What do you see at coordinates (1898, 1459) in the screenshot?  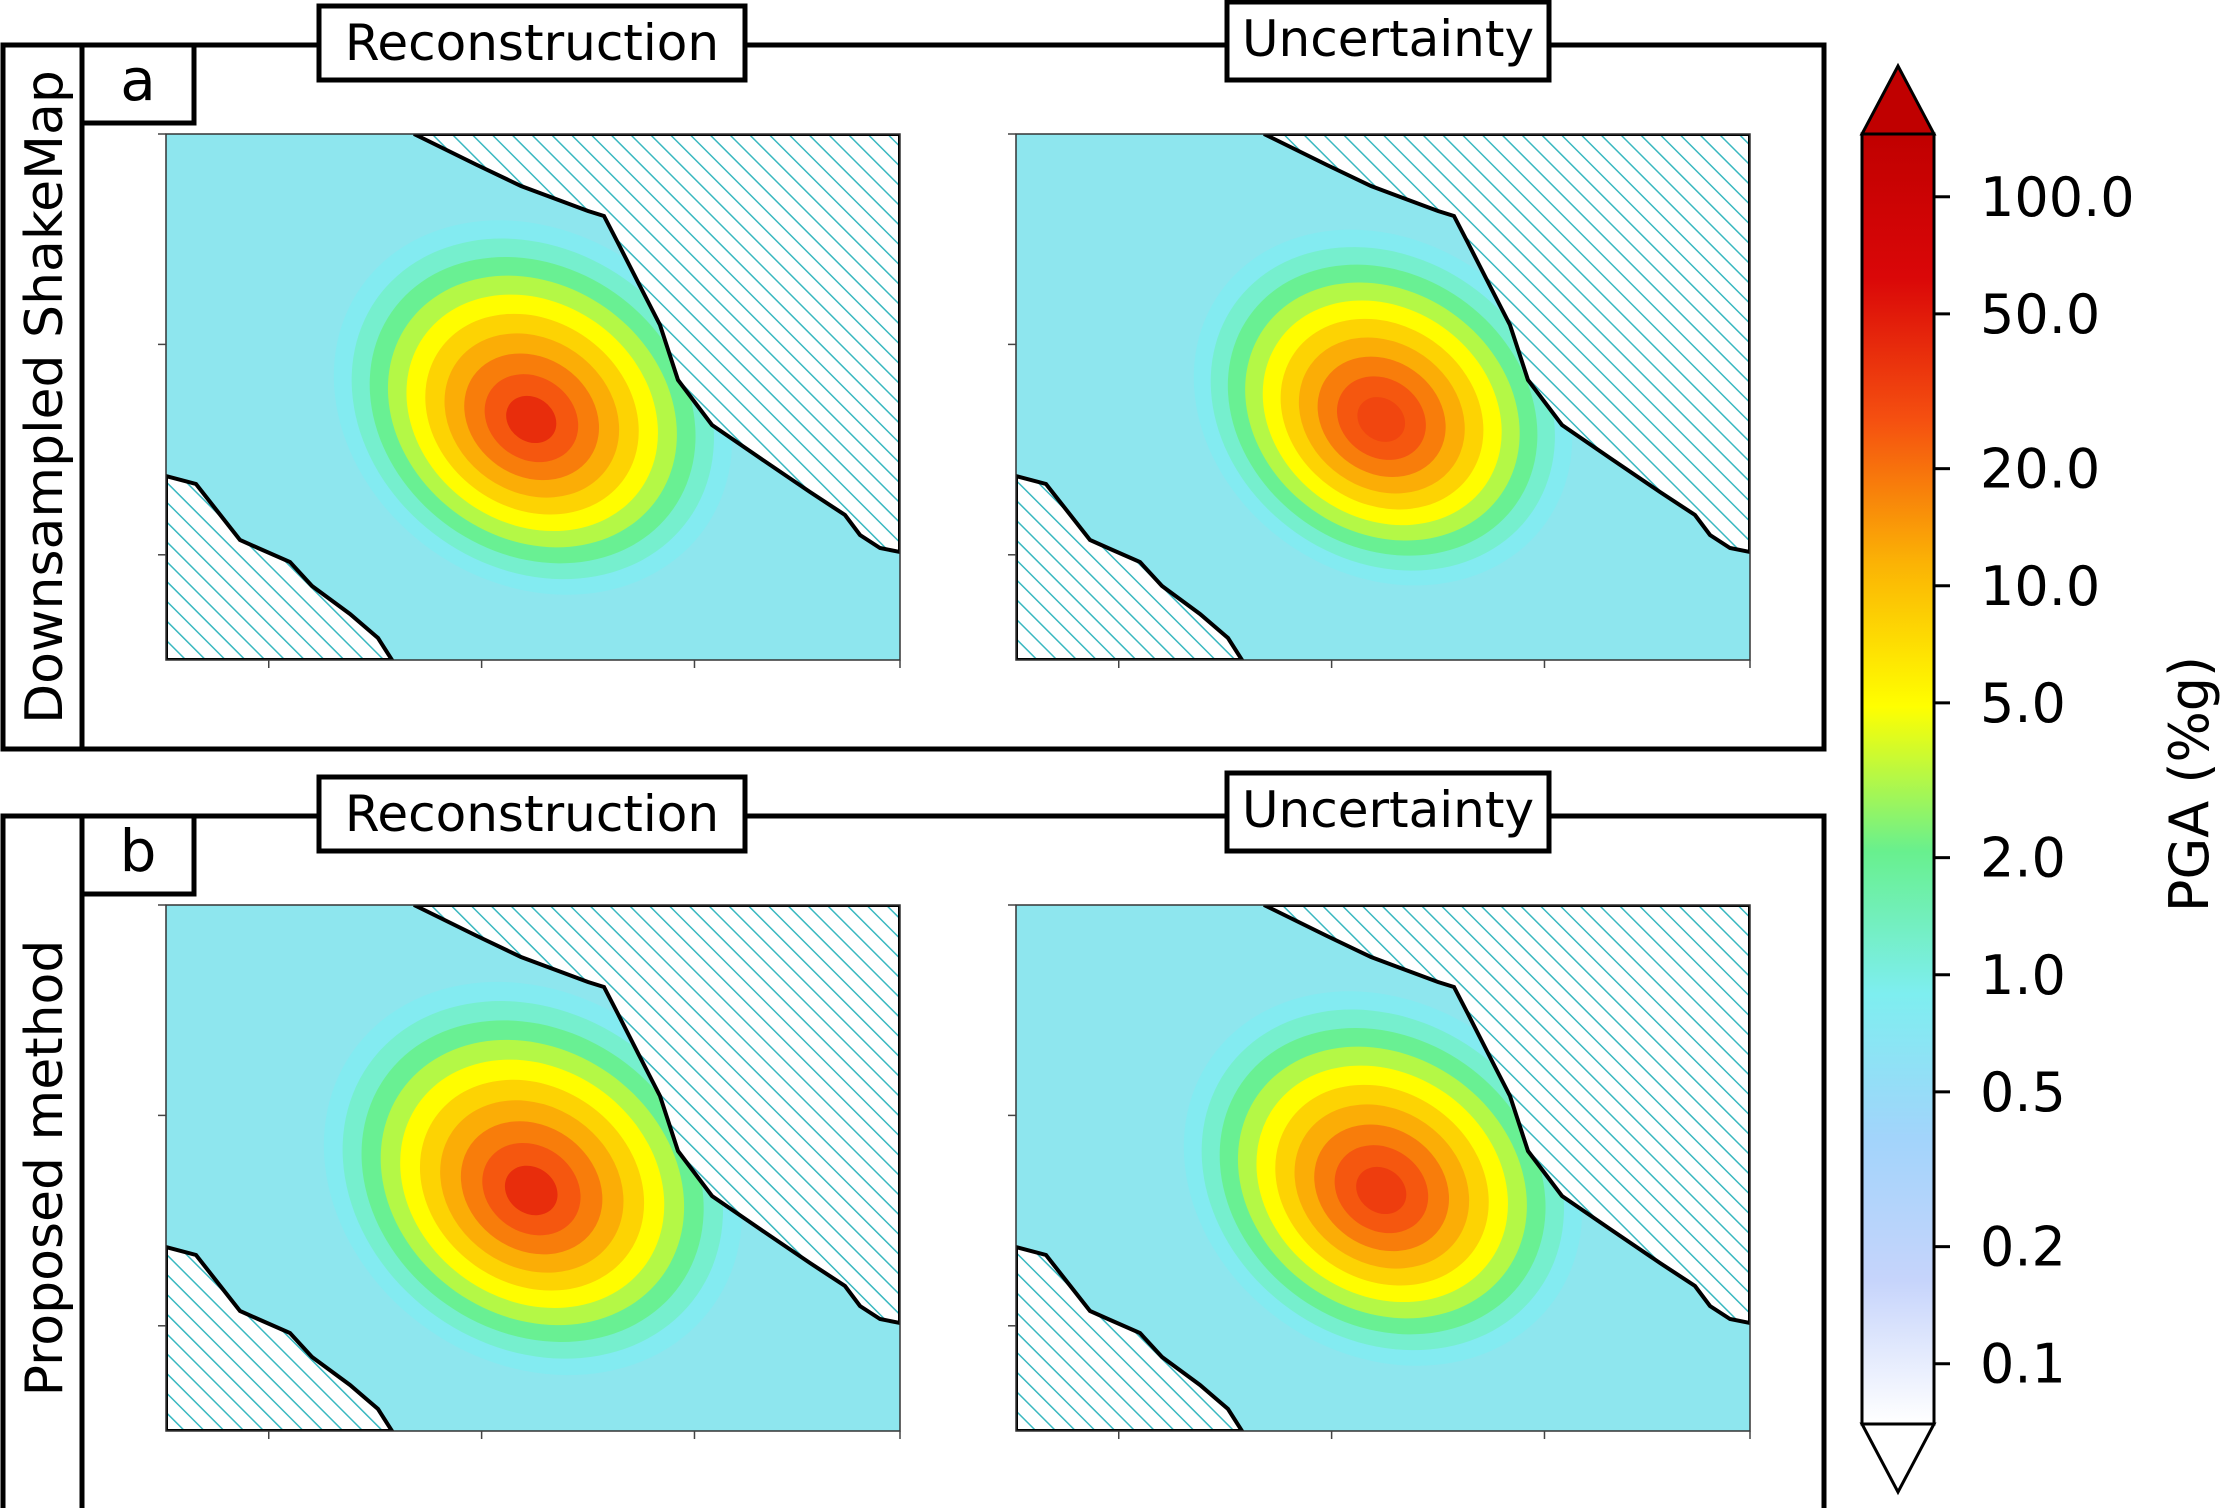 I see `colorbar-extend-bottom` at bounding box center [1898, 1459].